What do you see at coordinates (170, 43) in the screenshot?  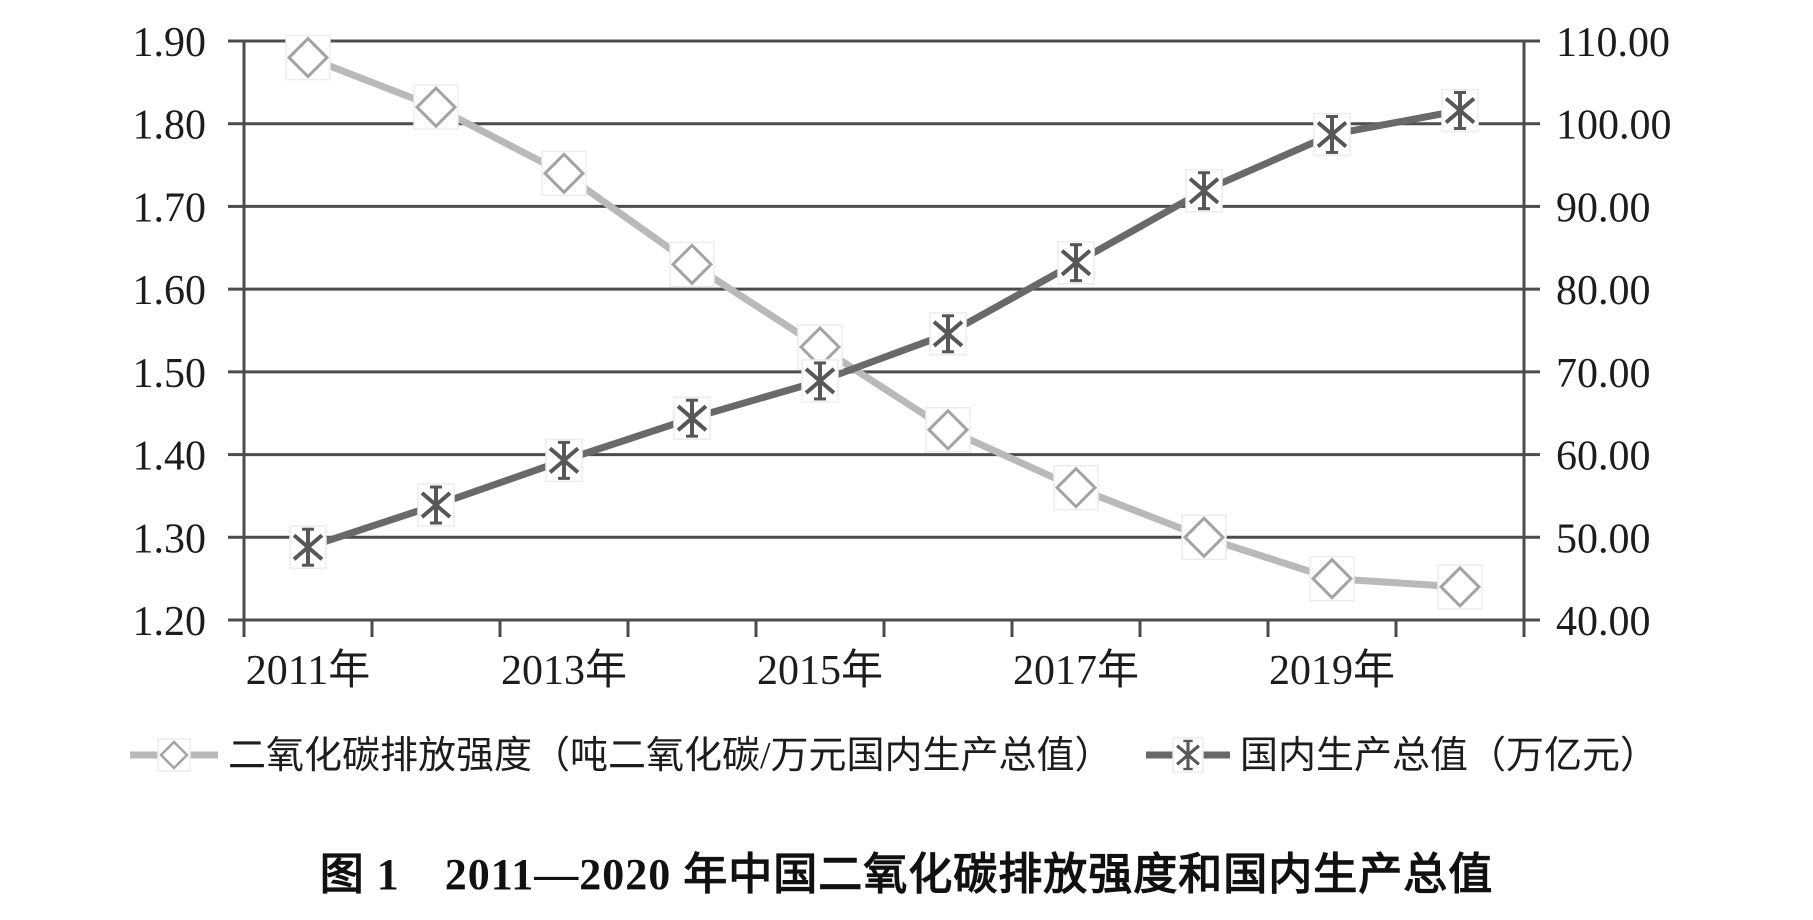 I see `y-axis-left-tick-label: 1.90` at bounding box center [170, 43].